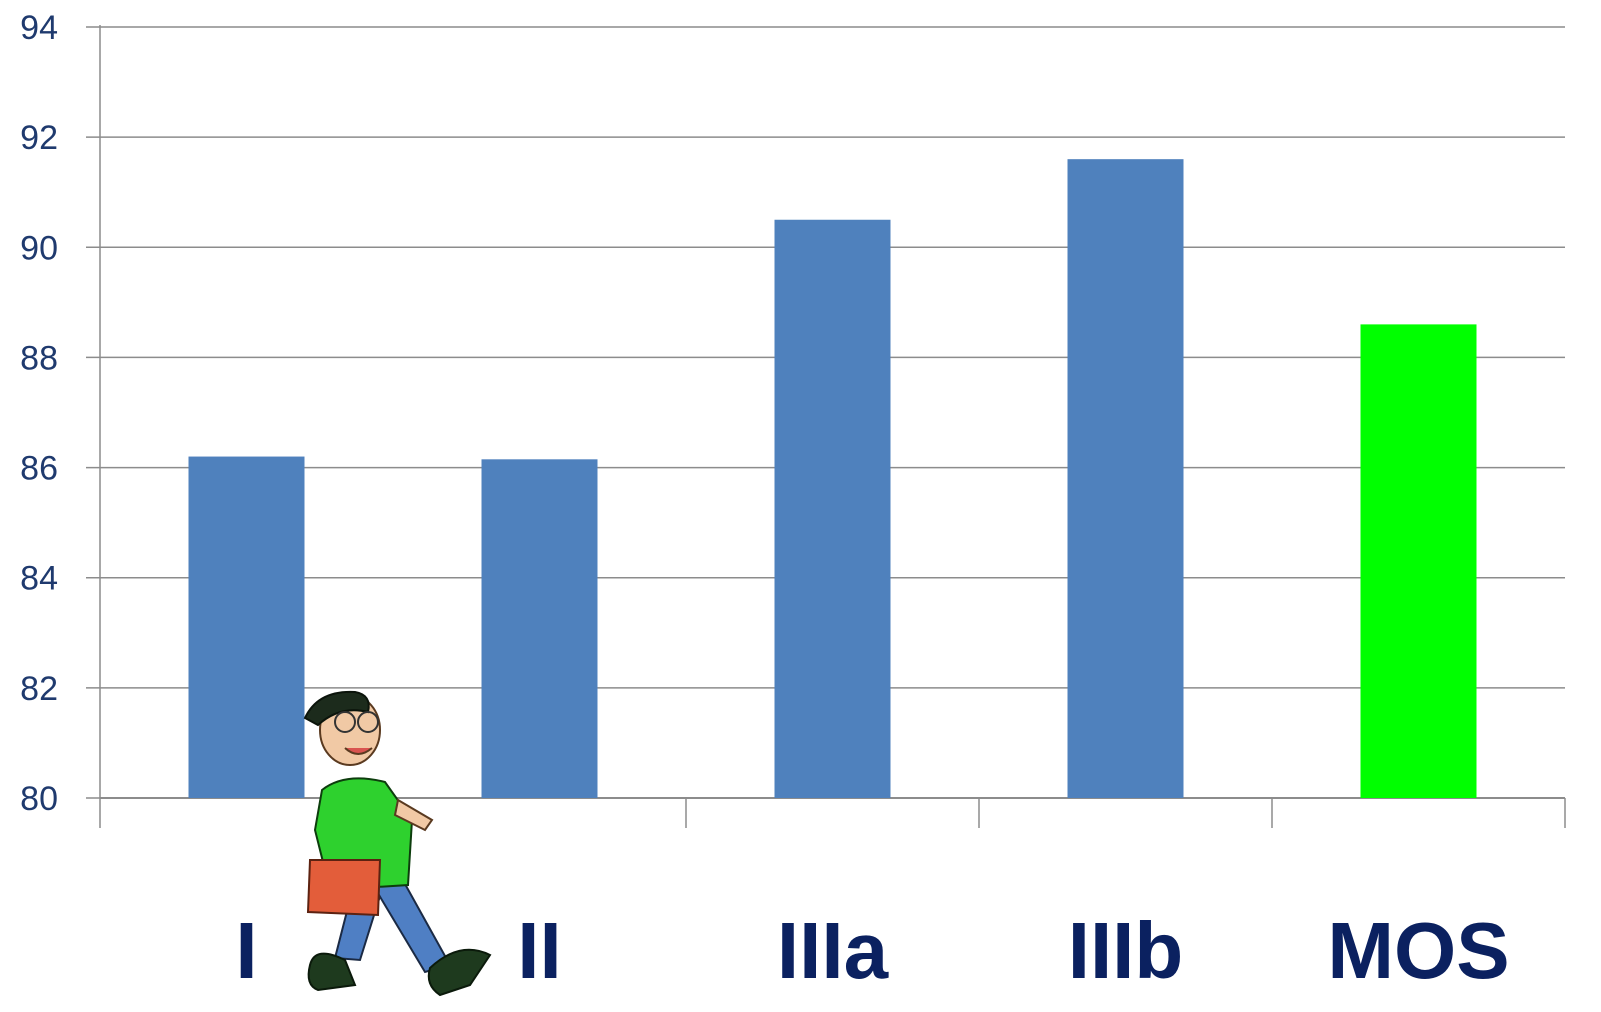 The height and width of the screenshot is (1012, 1601). What do you see at coordinates (833, 950) in the screenshot?
I see `x-tick-label: IIIa` at bounding box center [833, 950].